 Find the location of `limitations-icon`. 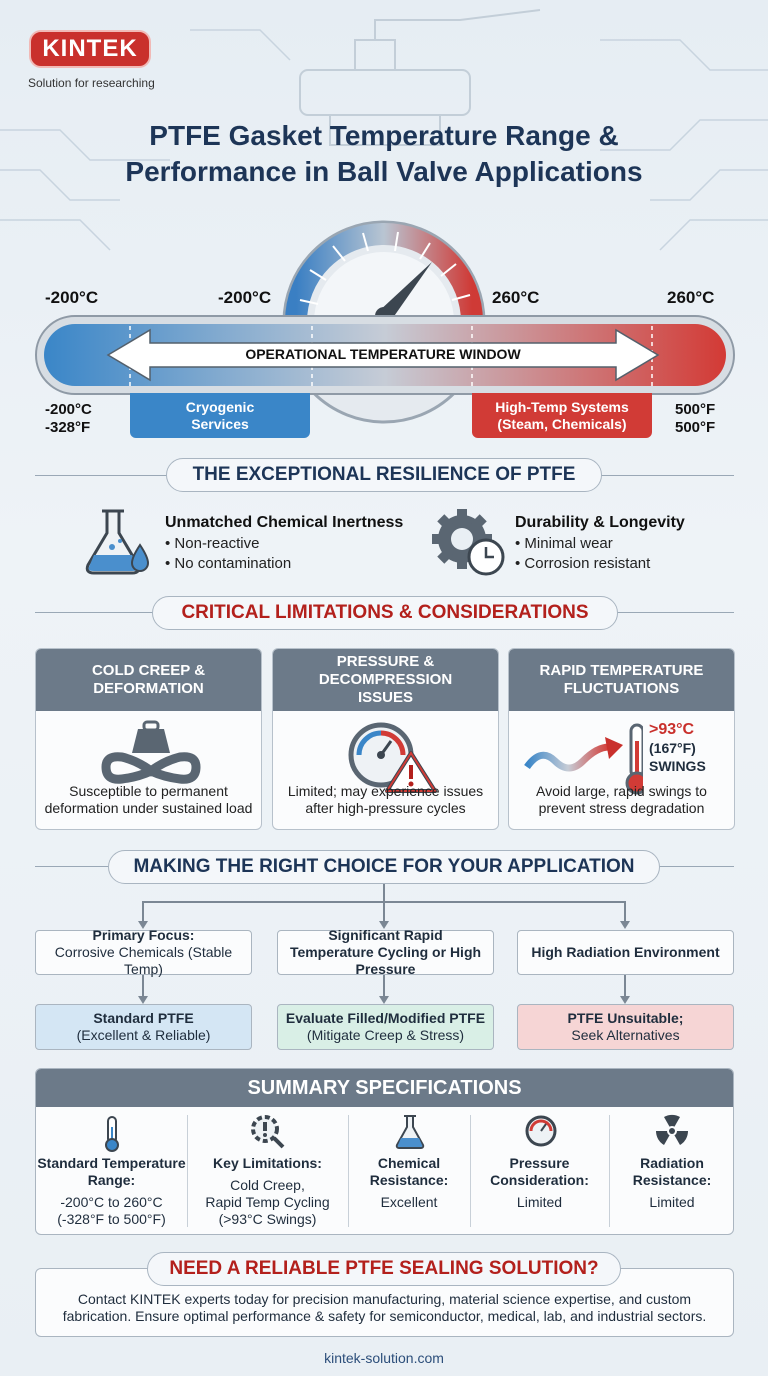

limitations-icon is located at coordinates (268, 1132).